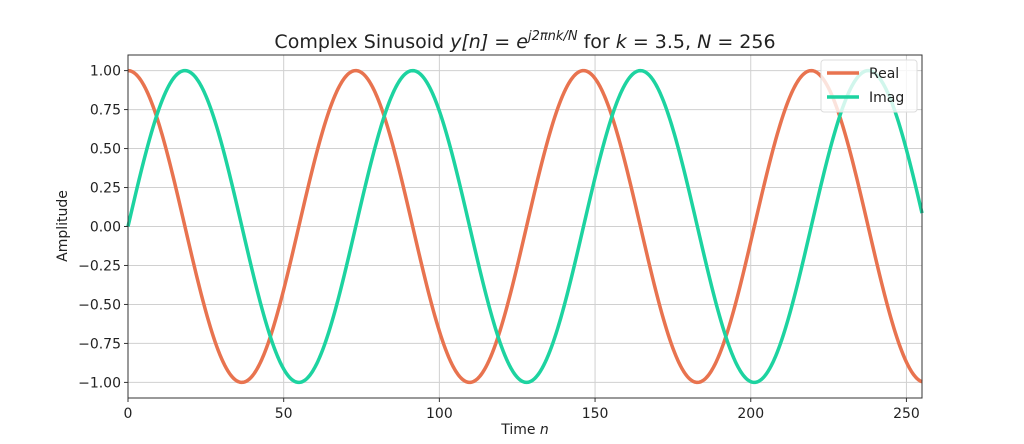  Describe the element at coordinates (884, 74) in the screenshot. I see `legend-label-real: Real` at that location.